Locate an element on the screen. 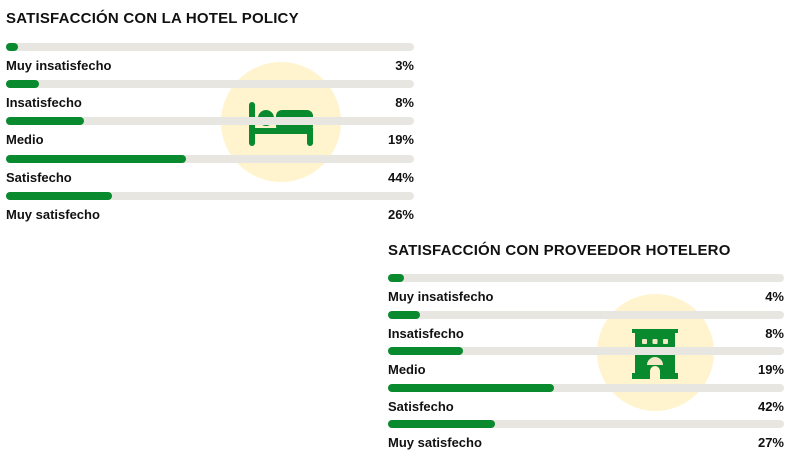 The height and width of the screenshot is (460, 800). value-label: 27% is located at coordinates (770, 443).